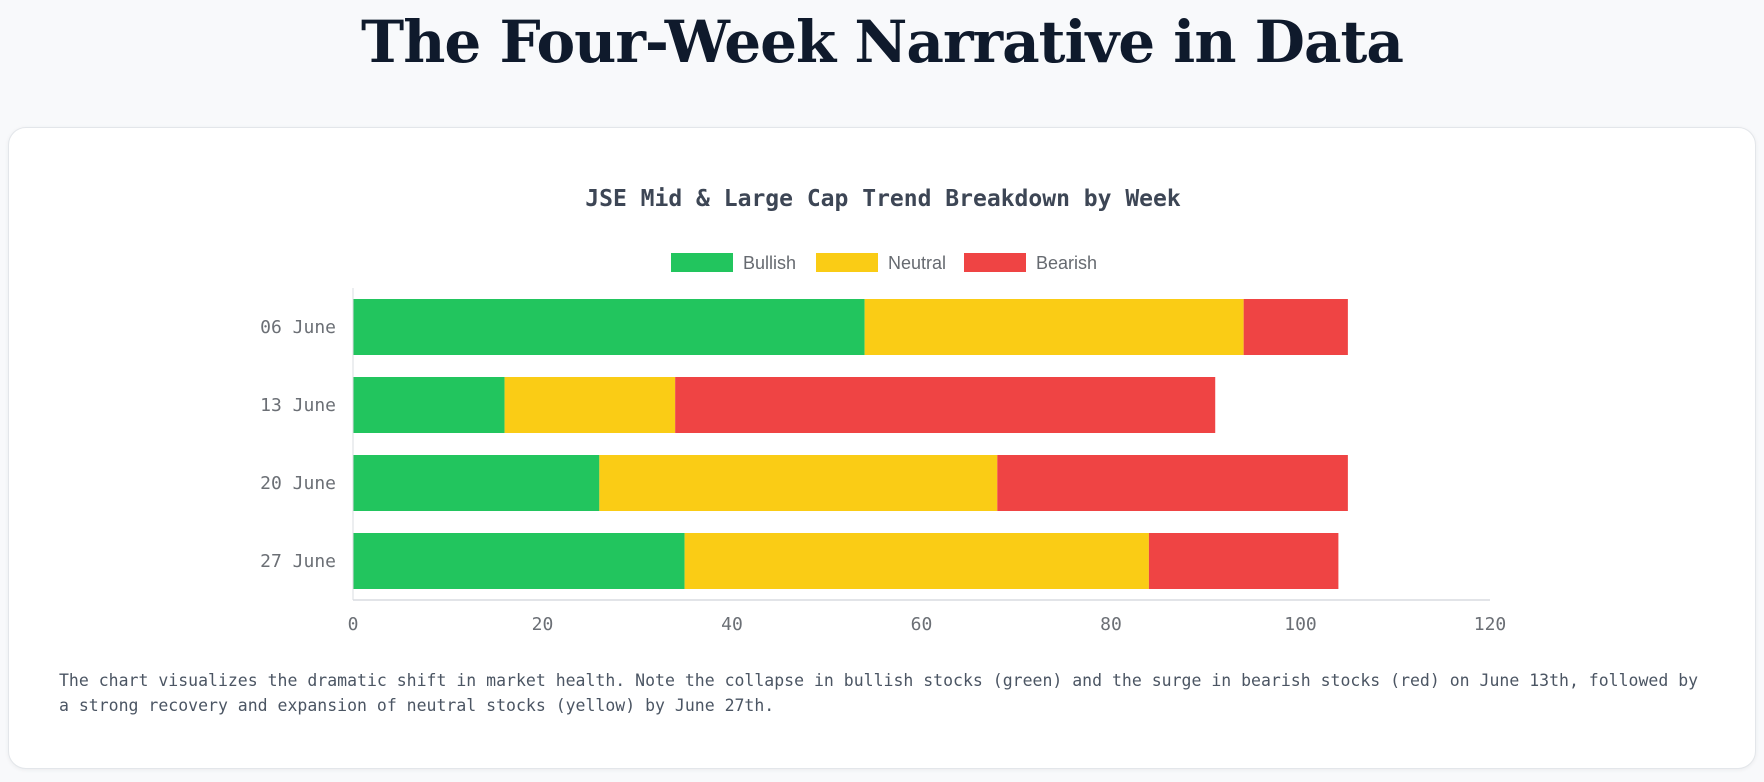 The height and width of the screenshot is (782, 1764). Describe the element at coordinates (769, 263) in the screenshot. I see `legend-label-bullish: Bullish` at that location.